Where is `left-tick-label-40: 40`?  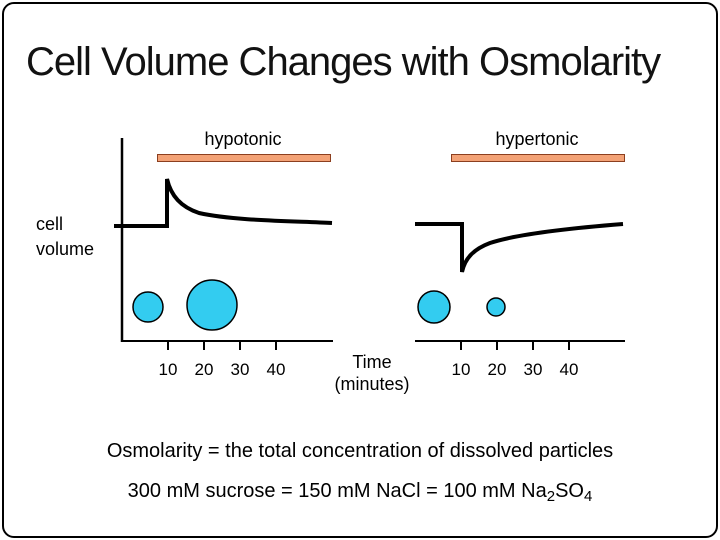
left-tick-label-40: 40 is located at coordinates (276, 369).